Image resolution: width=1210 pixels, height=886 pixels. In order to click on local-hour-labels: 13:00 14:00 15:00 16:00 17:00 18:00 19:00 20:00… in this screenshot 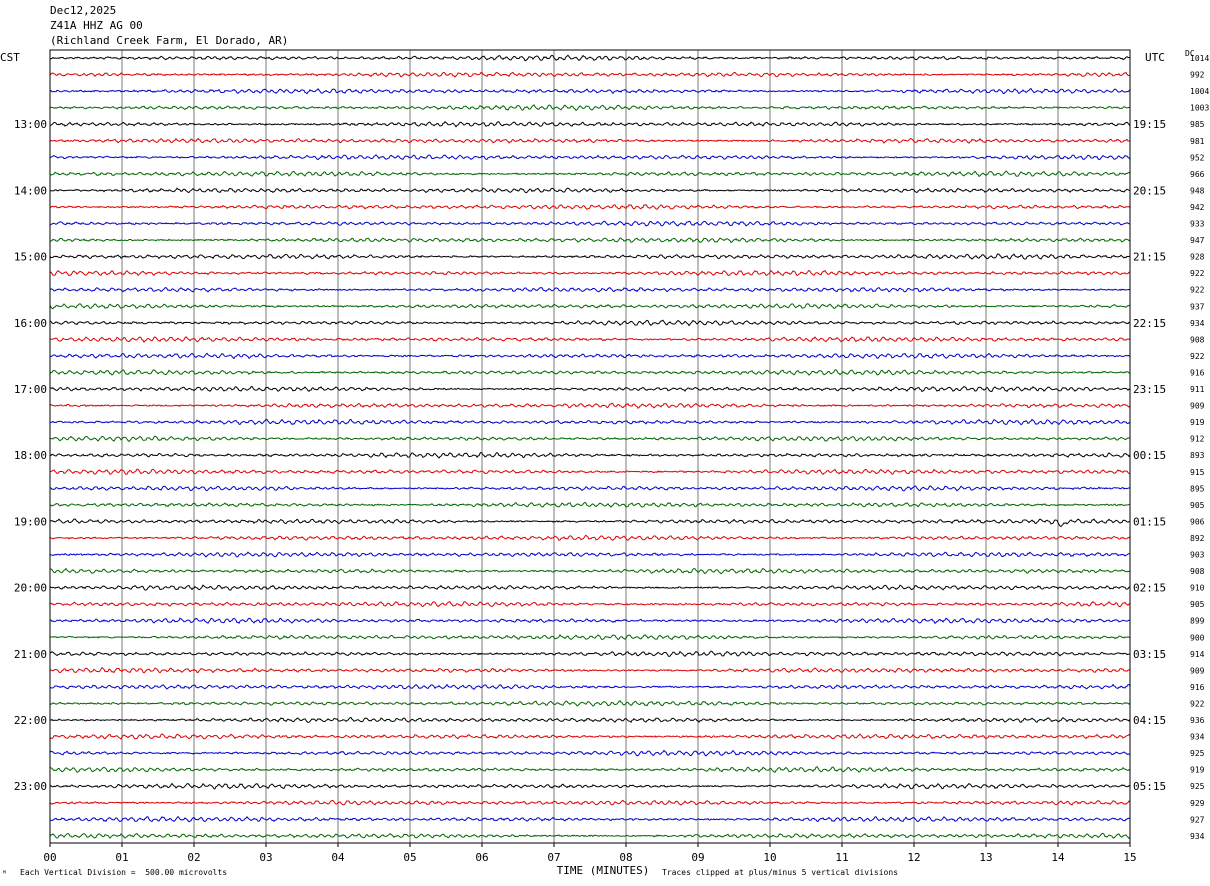, I will do `click(30, 455)`.